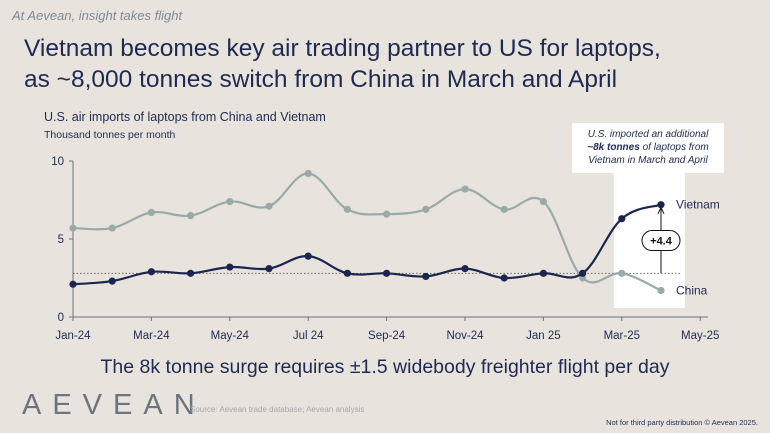 This screenshot has height=433, width=770. I want to click on callout-line-2: ~8k tonnes of laptops from, so click(648, 147).